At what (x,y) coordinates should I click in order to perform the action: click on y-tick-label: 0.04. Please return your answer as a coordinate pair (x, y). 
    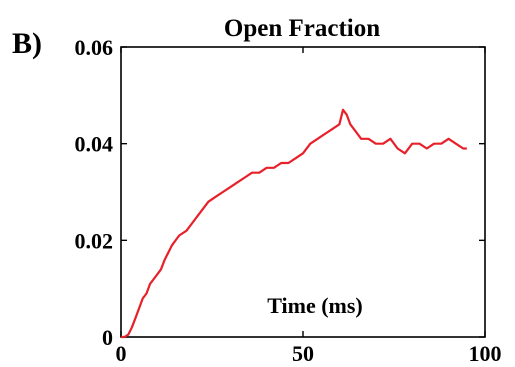
    Looking at the image, I should click on (94, 144).